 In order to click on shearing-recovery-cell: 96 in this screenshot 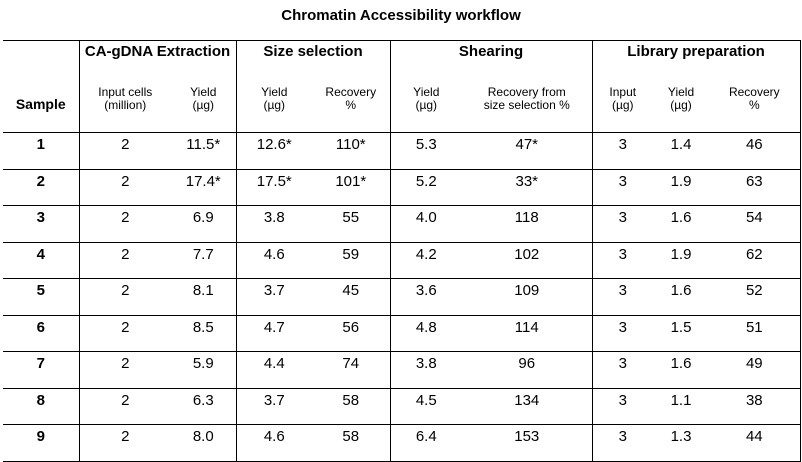, I will do `click(527, 370)`.